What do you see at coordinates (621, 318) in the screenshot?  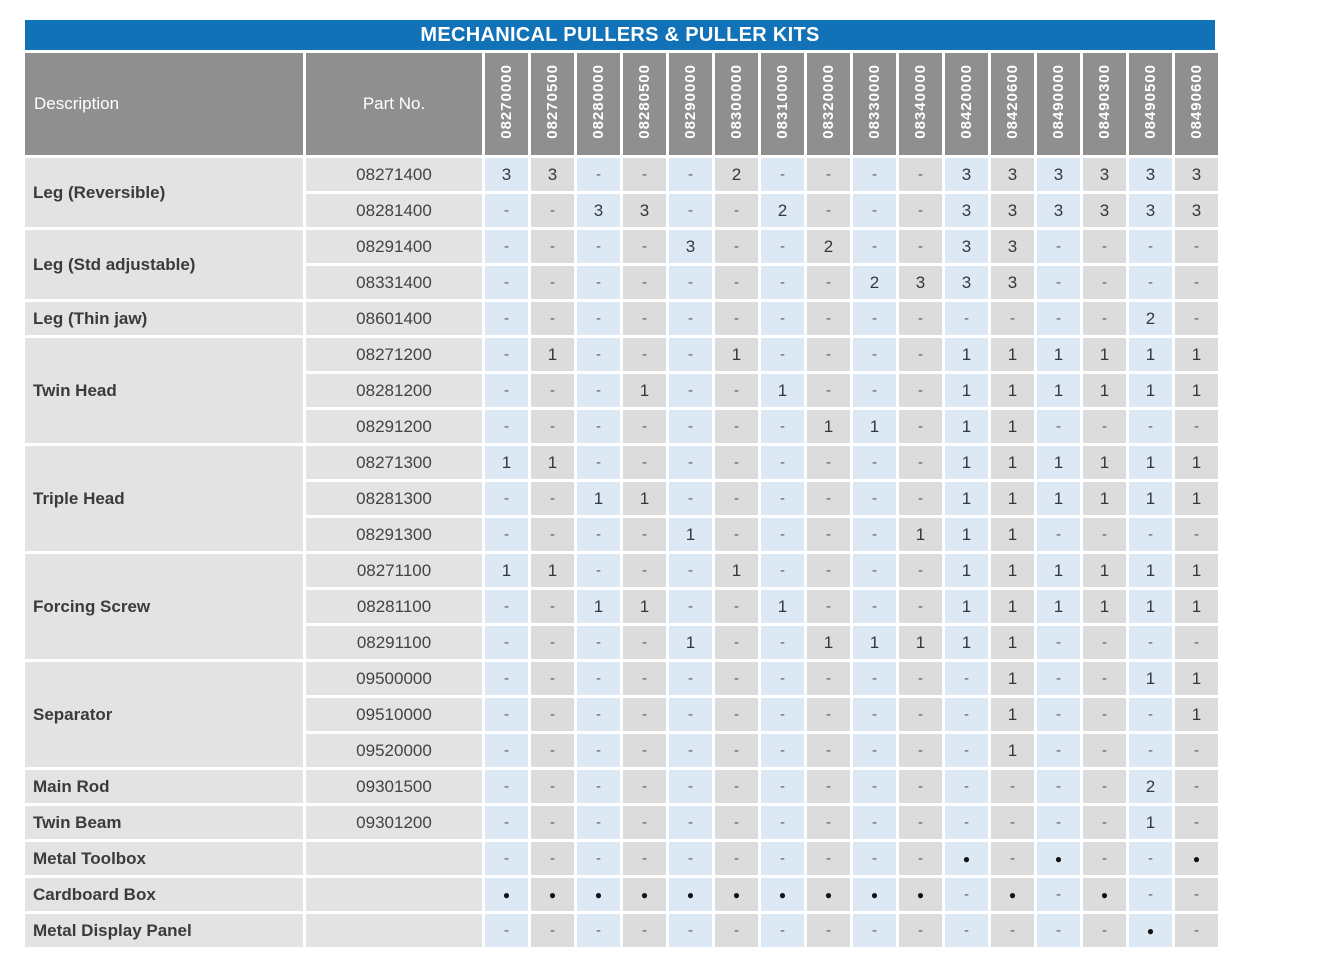 I see `table-row: Leg (Thin jaw) 08601400- - - - - - - - - - - - - -2-` at bounding box center [621, 318].